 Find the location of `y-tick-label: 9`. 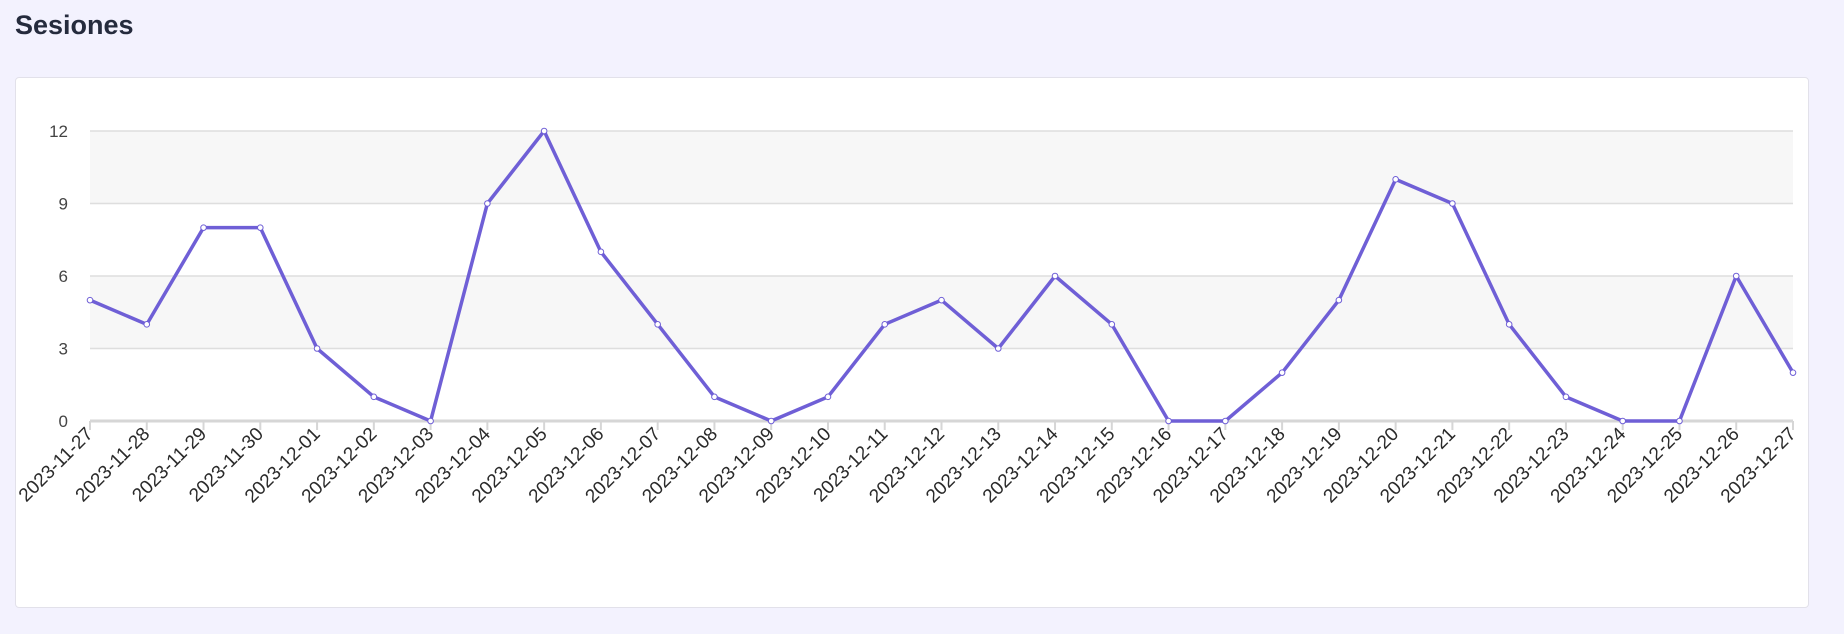

y-tick-label: 9 is located at coordinates (63, 204).